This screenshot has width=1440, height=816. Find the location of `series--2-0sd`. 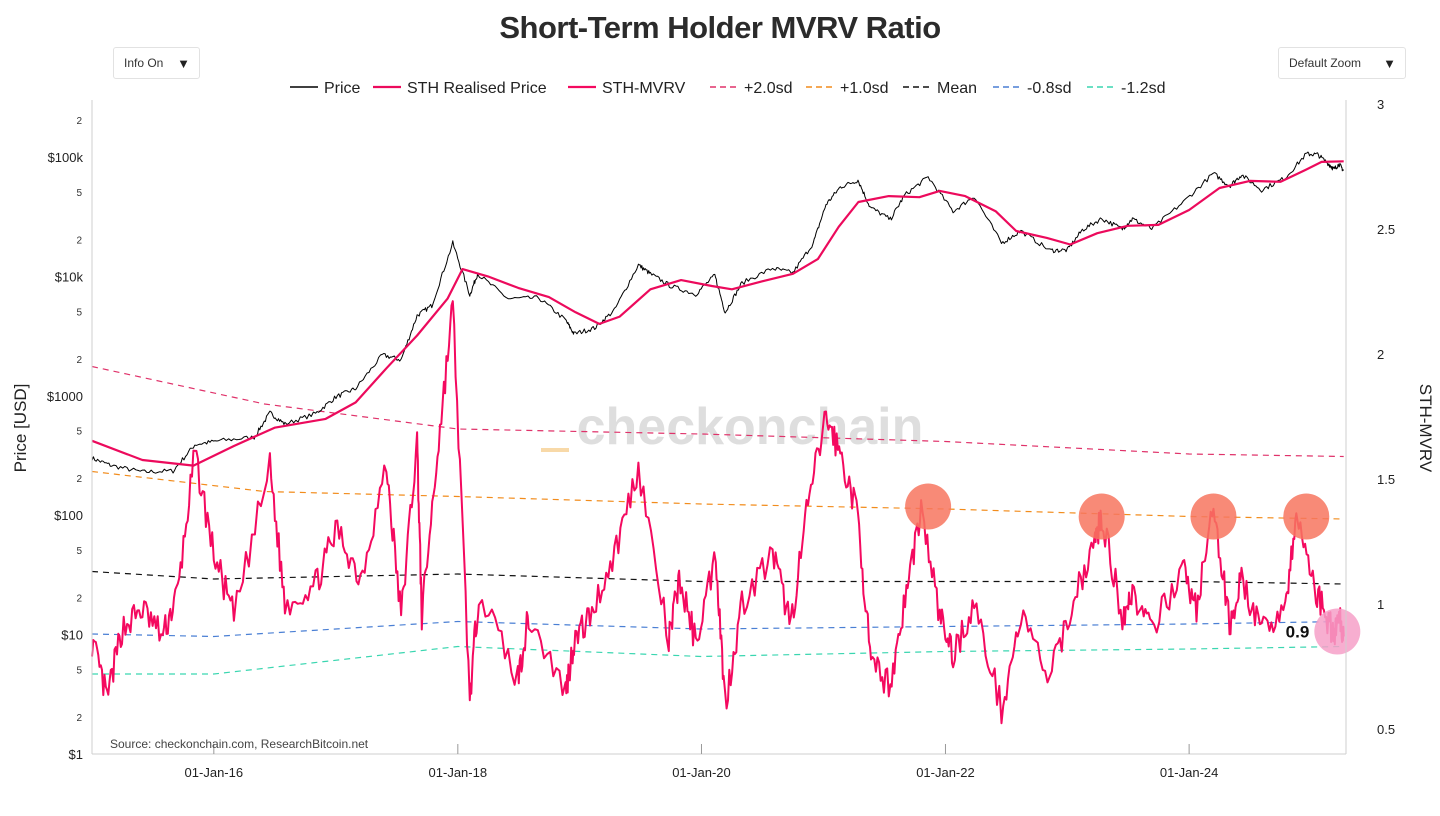

series--2-0sd is located at coordinates (717, 411).